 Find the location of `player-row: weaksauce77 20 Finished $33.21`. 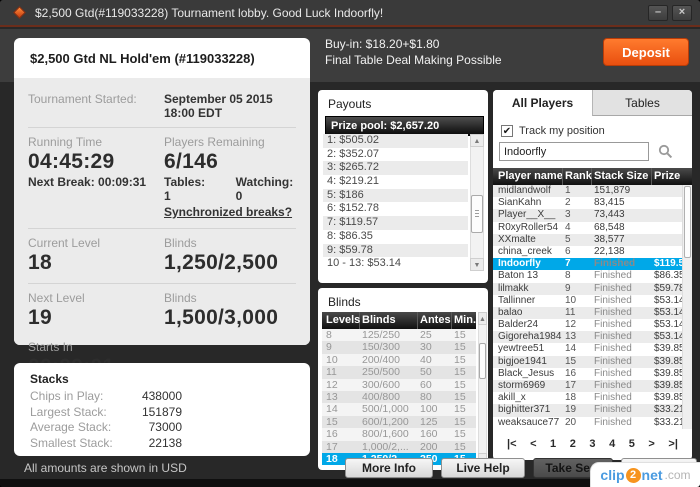

player-row: weaksauce77 20 Finished $33.21 is located at coordinates (591, 422).